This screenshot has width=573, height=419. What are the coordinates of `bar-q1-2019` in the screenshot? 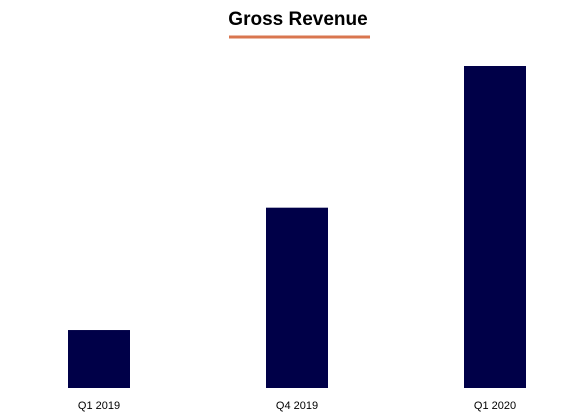 It's located at (99, 359).